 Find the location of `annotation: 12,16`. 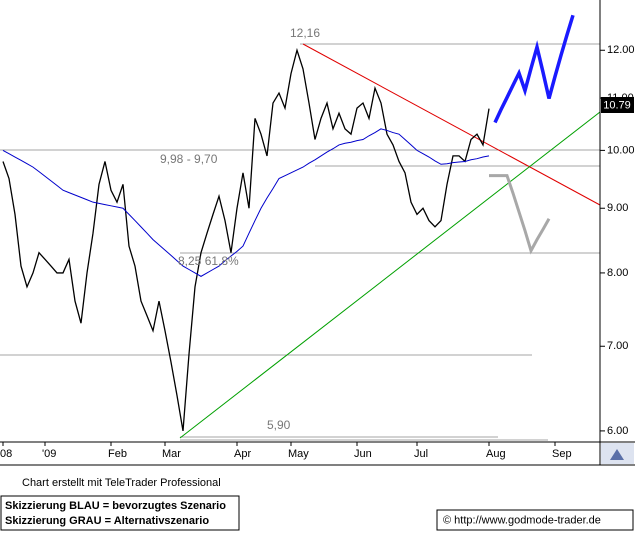

annotation: 12,16 is located at coordinates (305, 33).